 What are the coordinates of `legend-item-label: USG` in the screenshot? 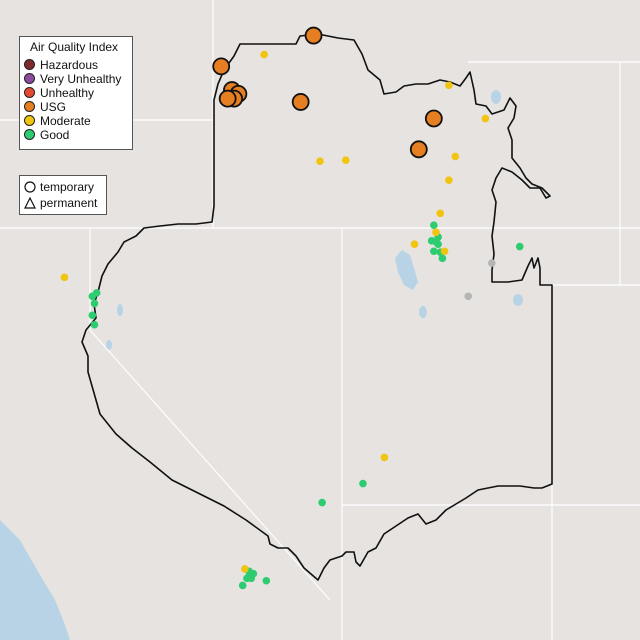 It's located at (53, 107).